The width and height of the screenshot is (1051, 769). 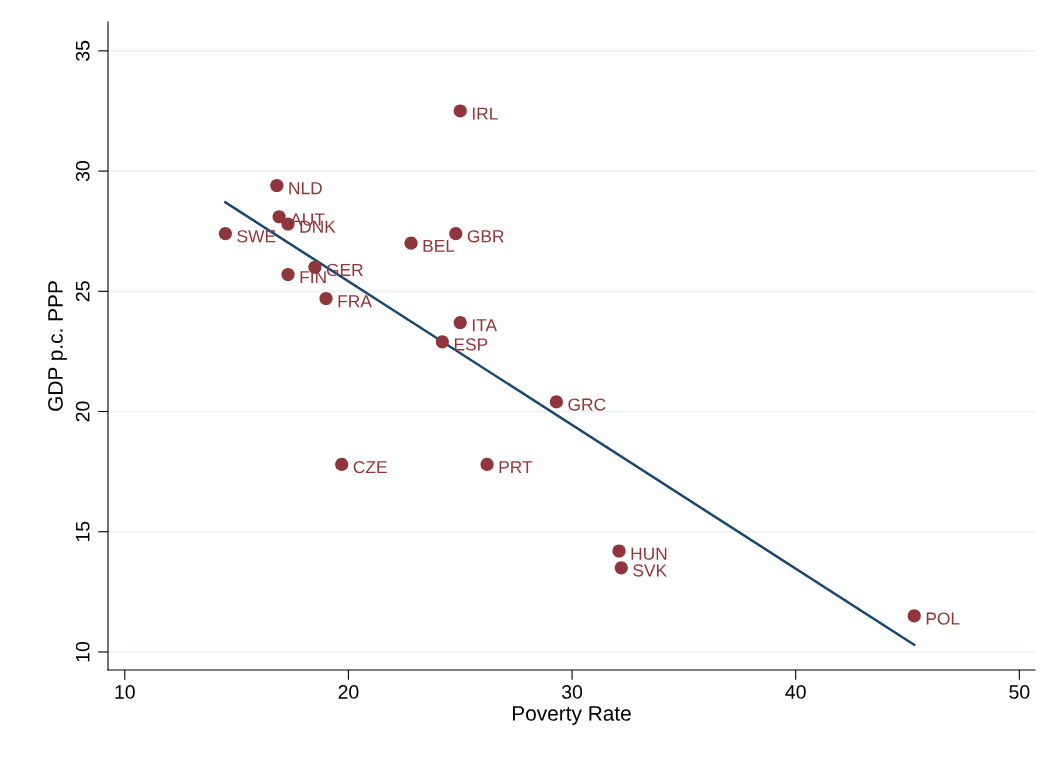 What do you see at coordinates (82, 291) in the screenshot?
I see `y-tick-label: 25` at bounding box center [82, 291].